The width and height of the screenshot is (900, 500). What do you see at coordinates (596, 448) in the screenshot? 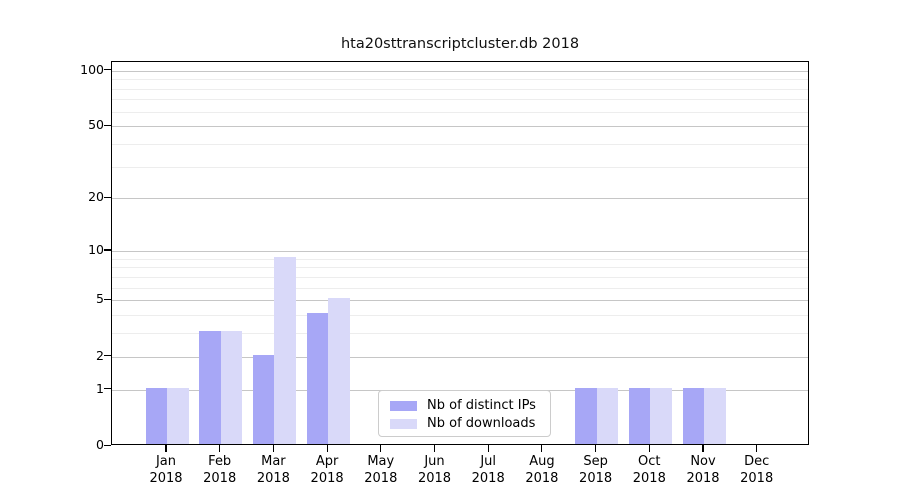
I see `x-tick-mark-sep` at bounding box center [596, 448].